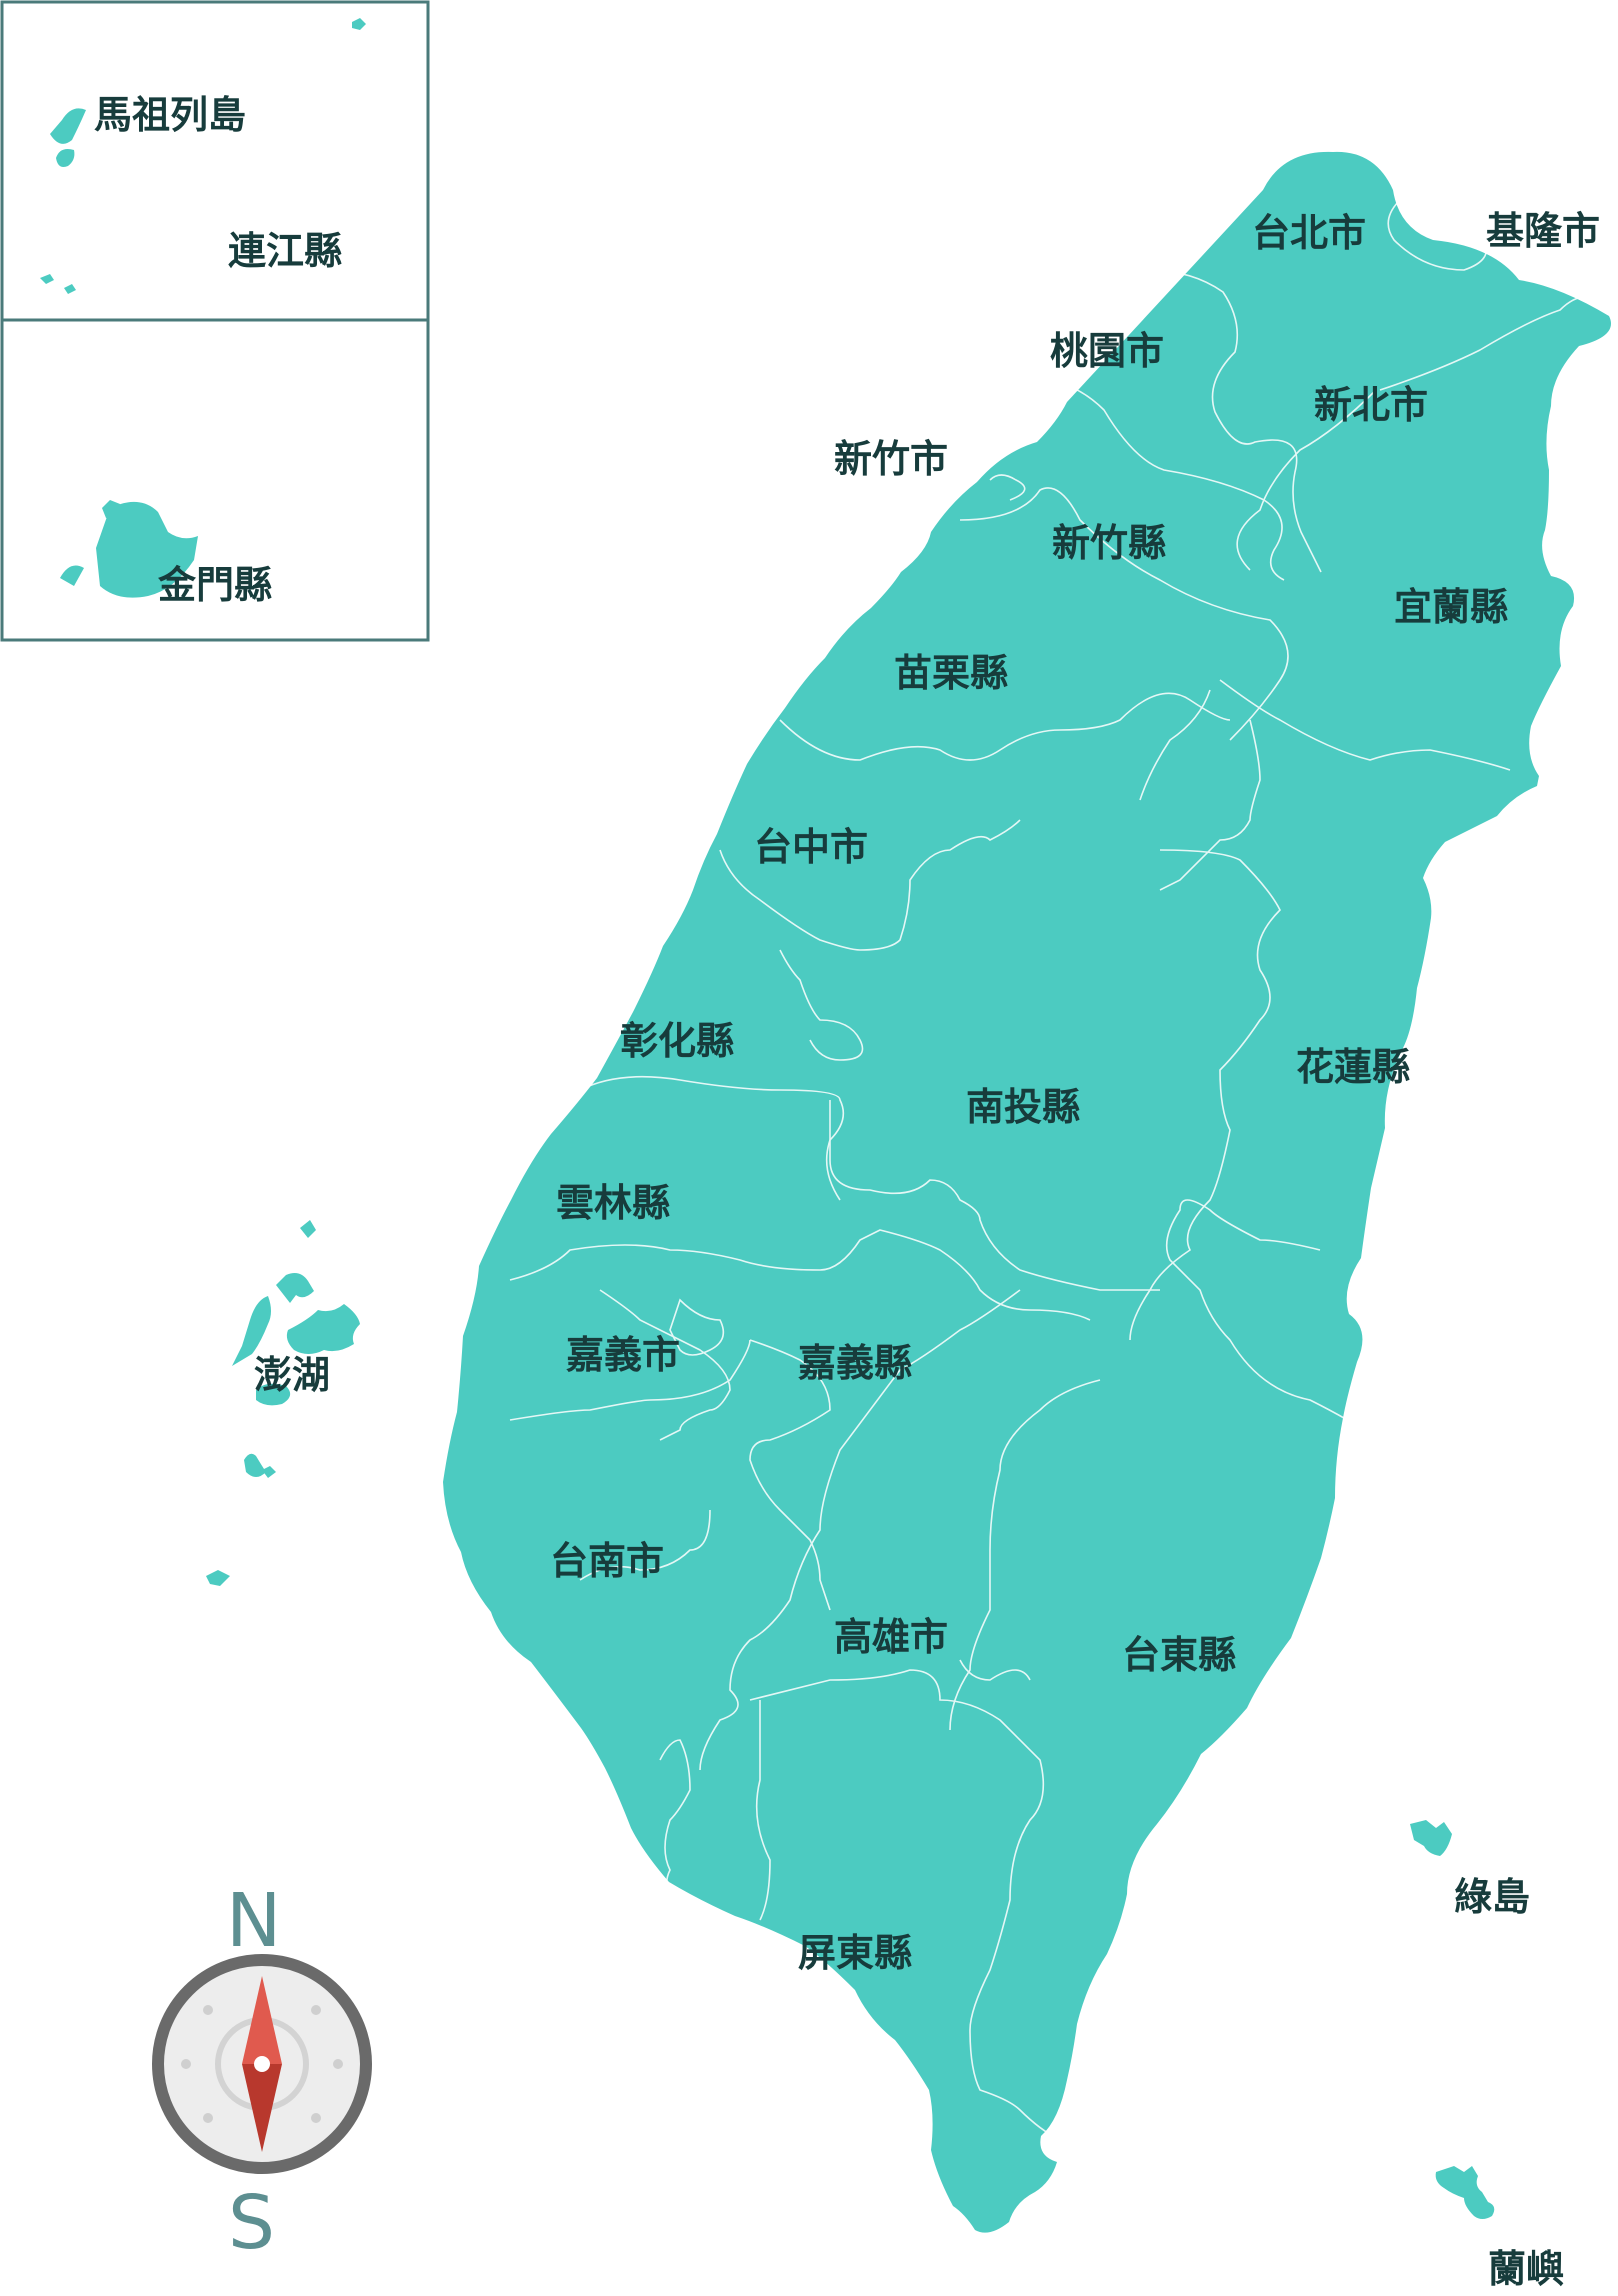 The image size is (1618, 2296). I want to click on pingtung-label: 屏東縣, so click(855, 1953).